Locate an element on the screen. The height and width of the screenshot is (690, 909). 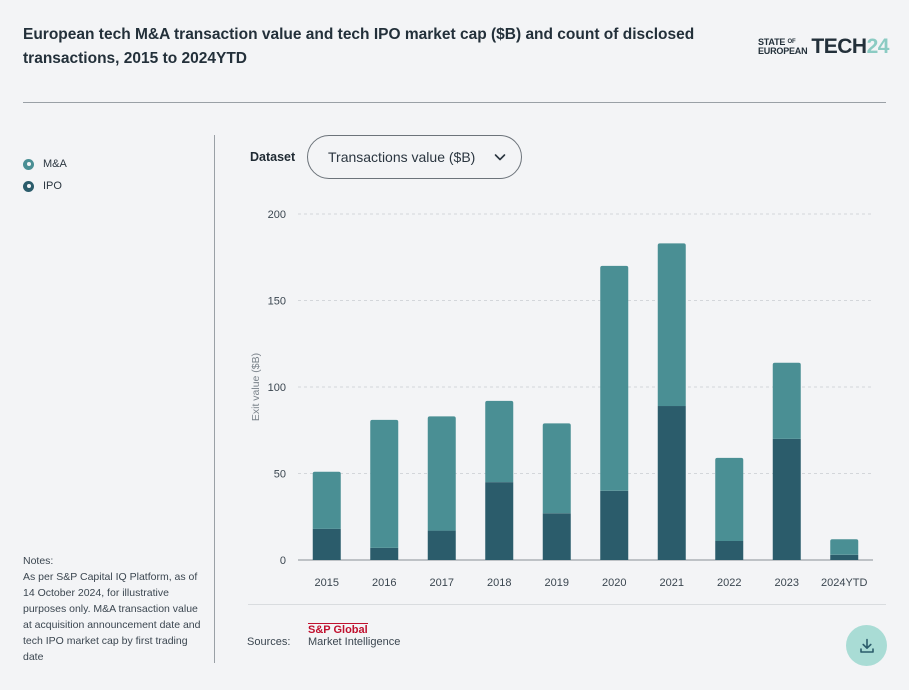
legend: M&A IPO is located at coordinates (45, 175).